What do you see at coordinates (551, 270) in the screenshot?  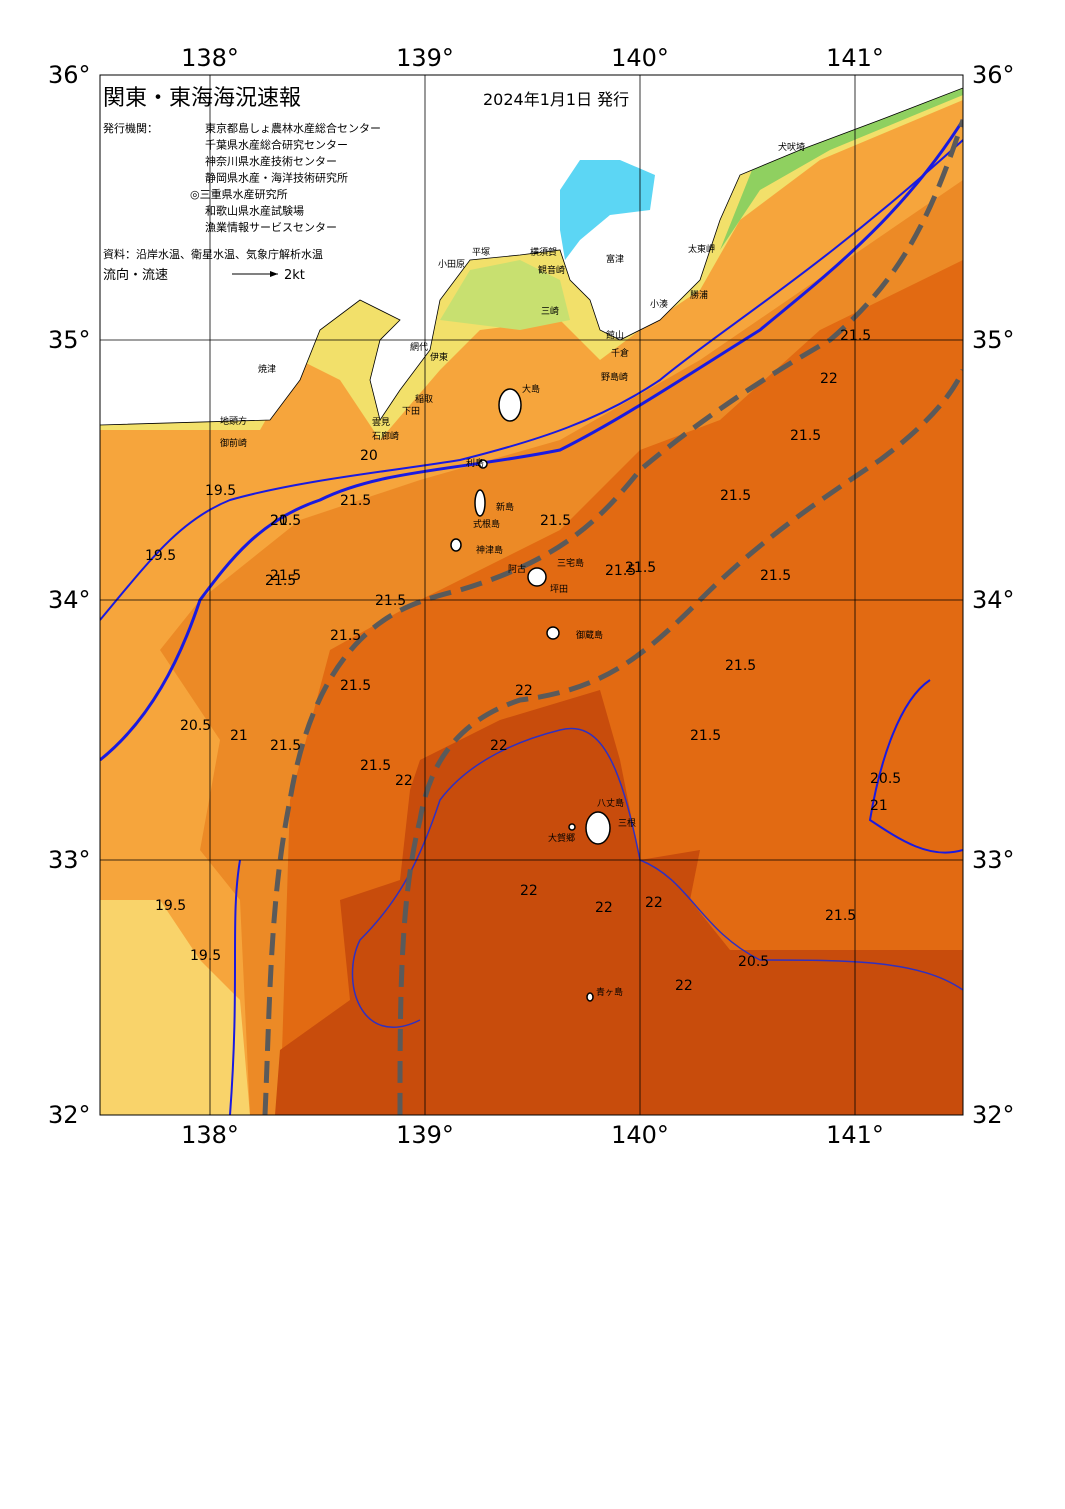 I see `place-name: 観音崎` at bounding box center [551, 270].